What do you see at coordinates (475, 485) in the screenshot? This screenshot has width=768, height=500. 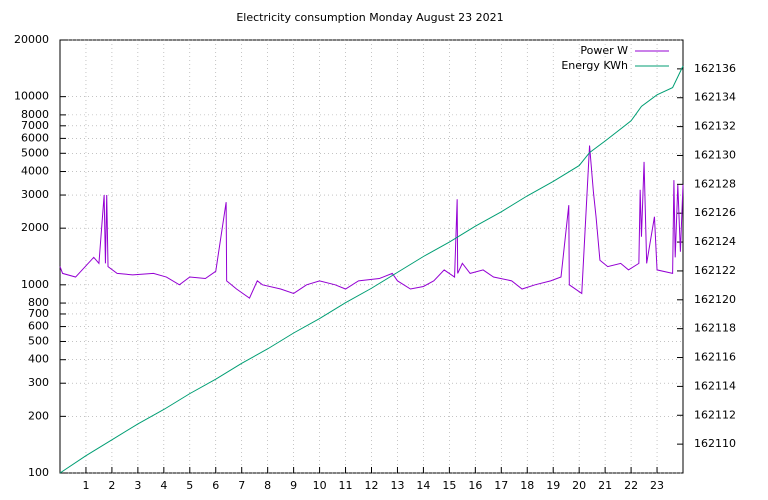 I see `x-tick-label: 16` at bounding box center [475, 485].